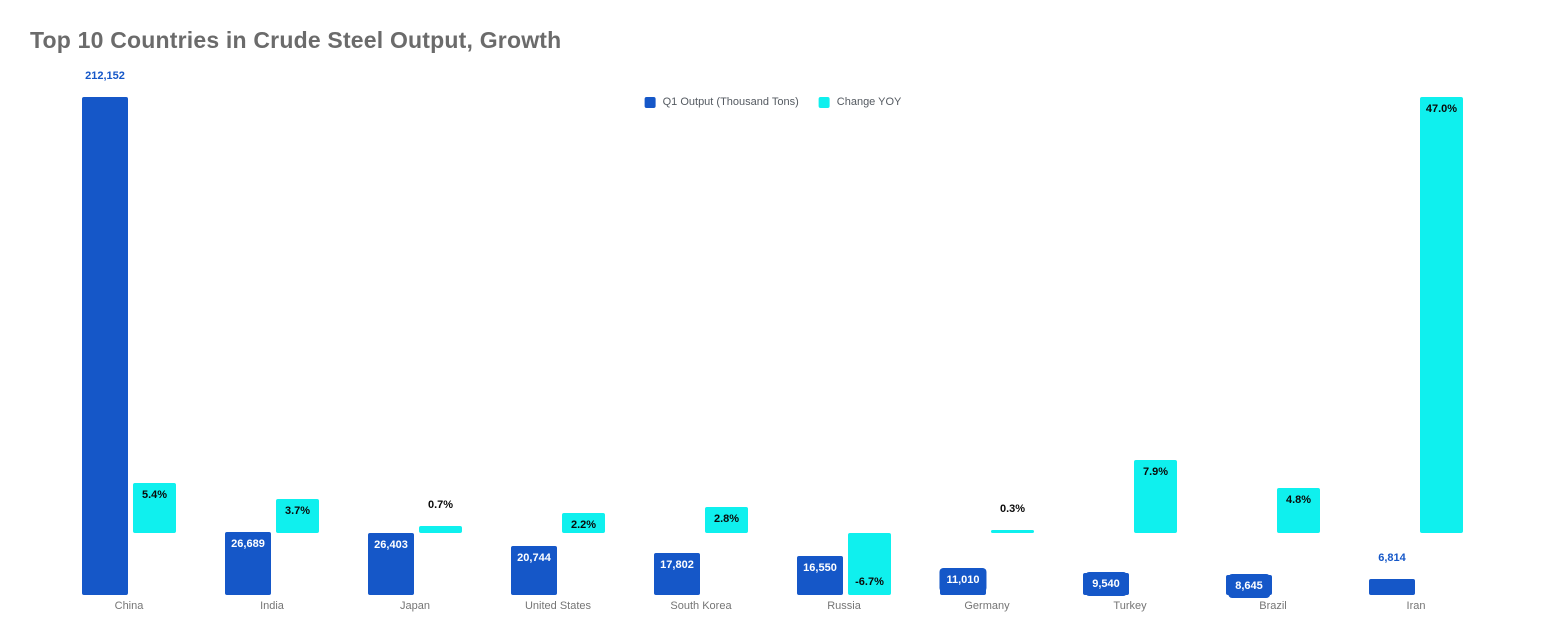 The width and height of the screenshot is (1546, 643). Describe the element at coordinates (415, 606) in the screenshot. I see `x-axis-label-japan: Japan` at that location.